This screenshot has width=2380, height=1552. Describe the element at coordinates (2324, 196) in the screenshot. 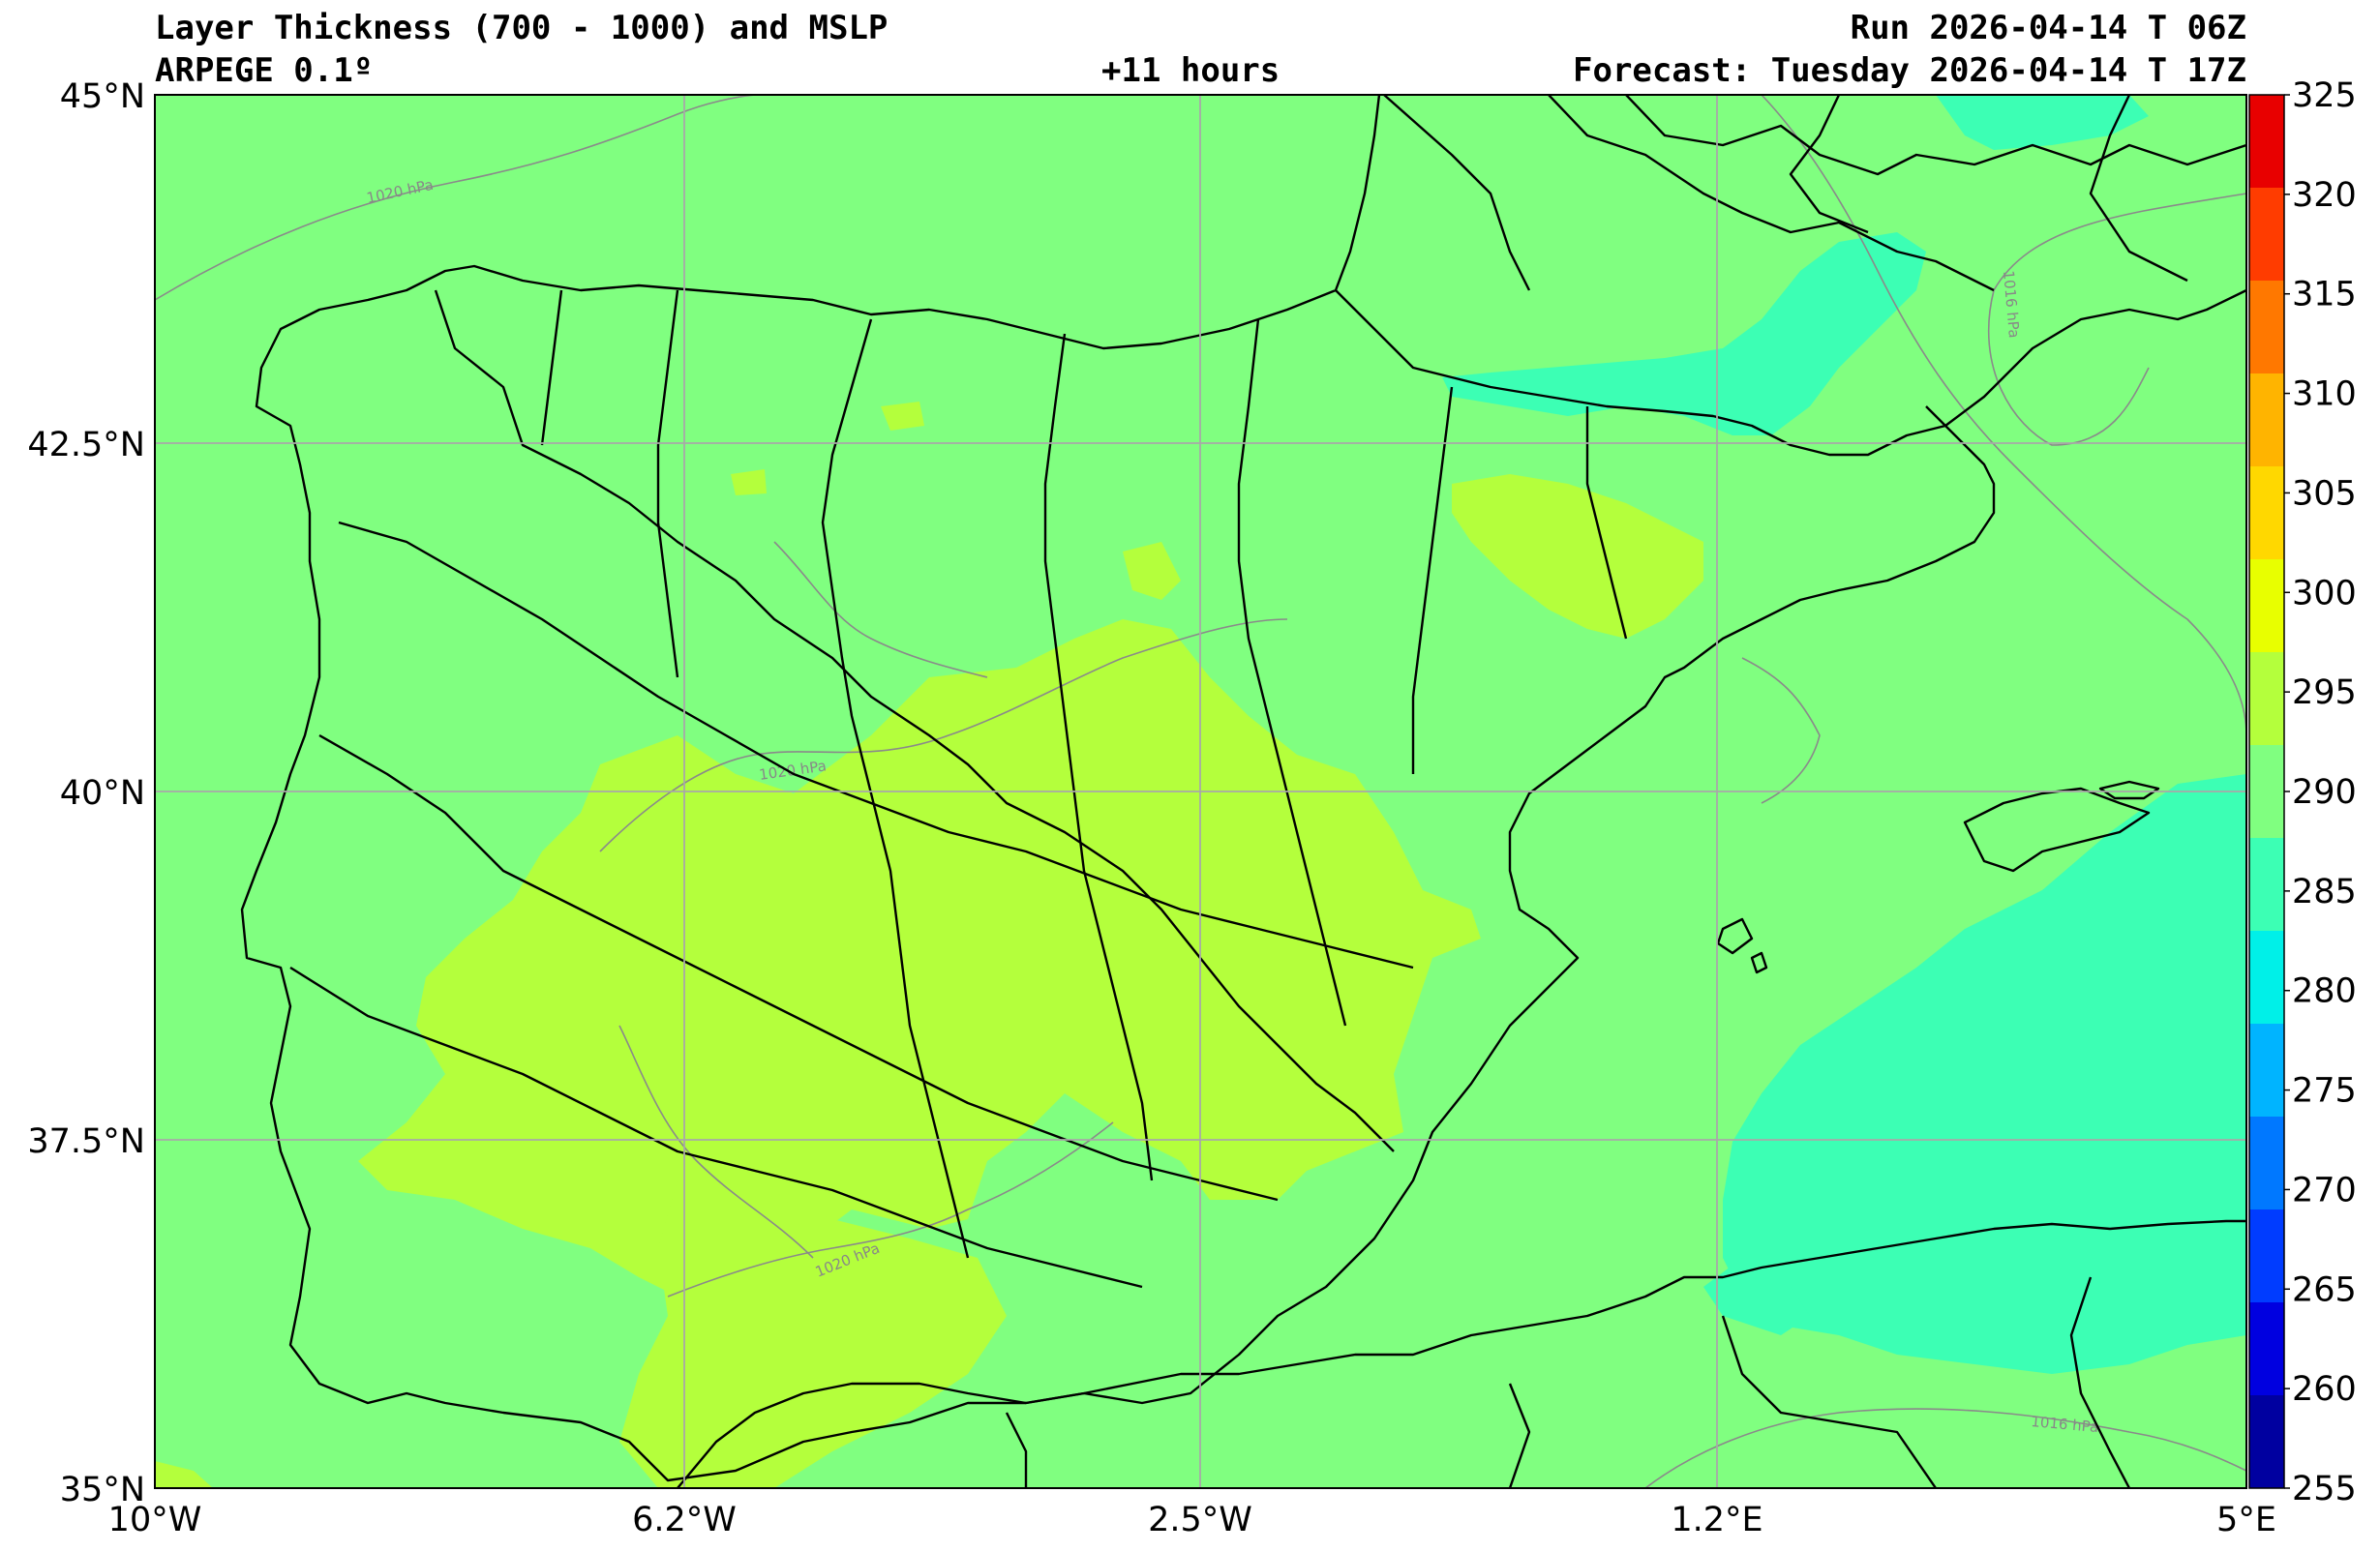

I see `colorbar-tick-label: 320` at that location.